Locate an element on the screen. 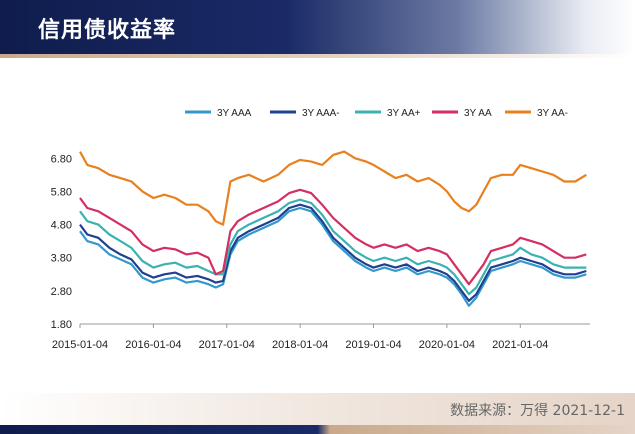 The height and width of the screenshot is (434, 635). y-tick-label: 1.80 is located at coordinates (61, 325).